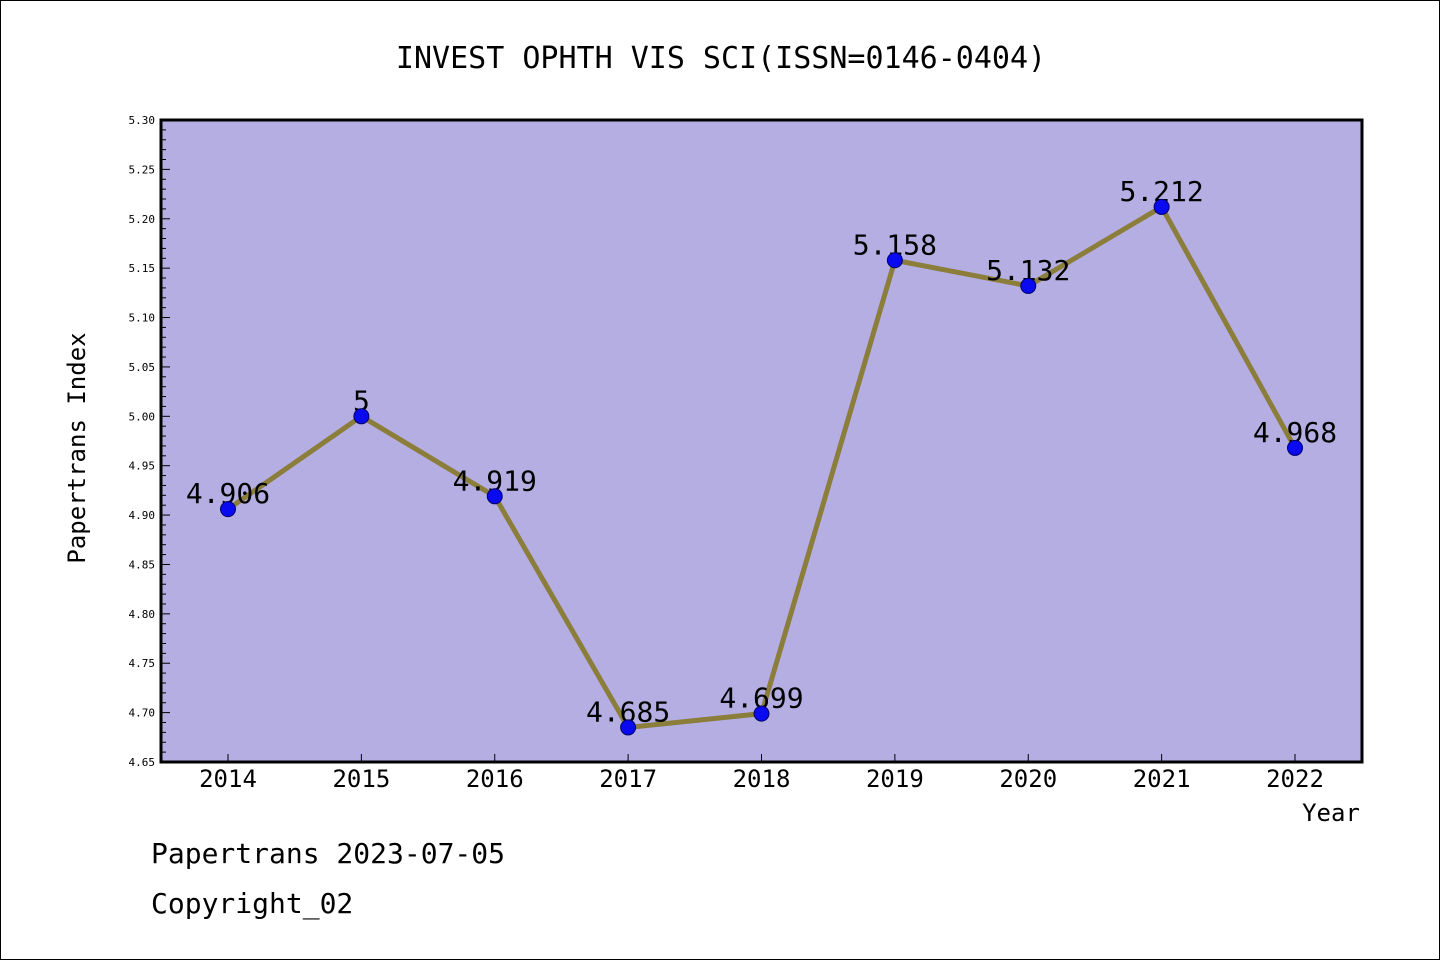 This screenshot has height=961, width=1440. What do you see at coordinates (142, 120) in the screenshot?
I see `y-tick-label: 5.30` at bounding box center [142, 120].